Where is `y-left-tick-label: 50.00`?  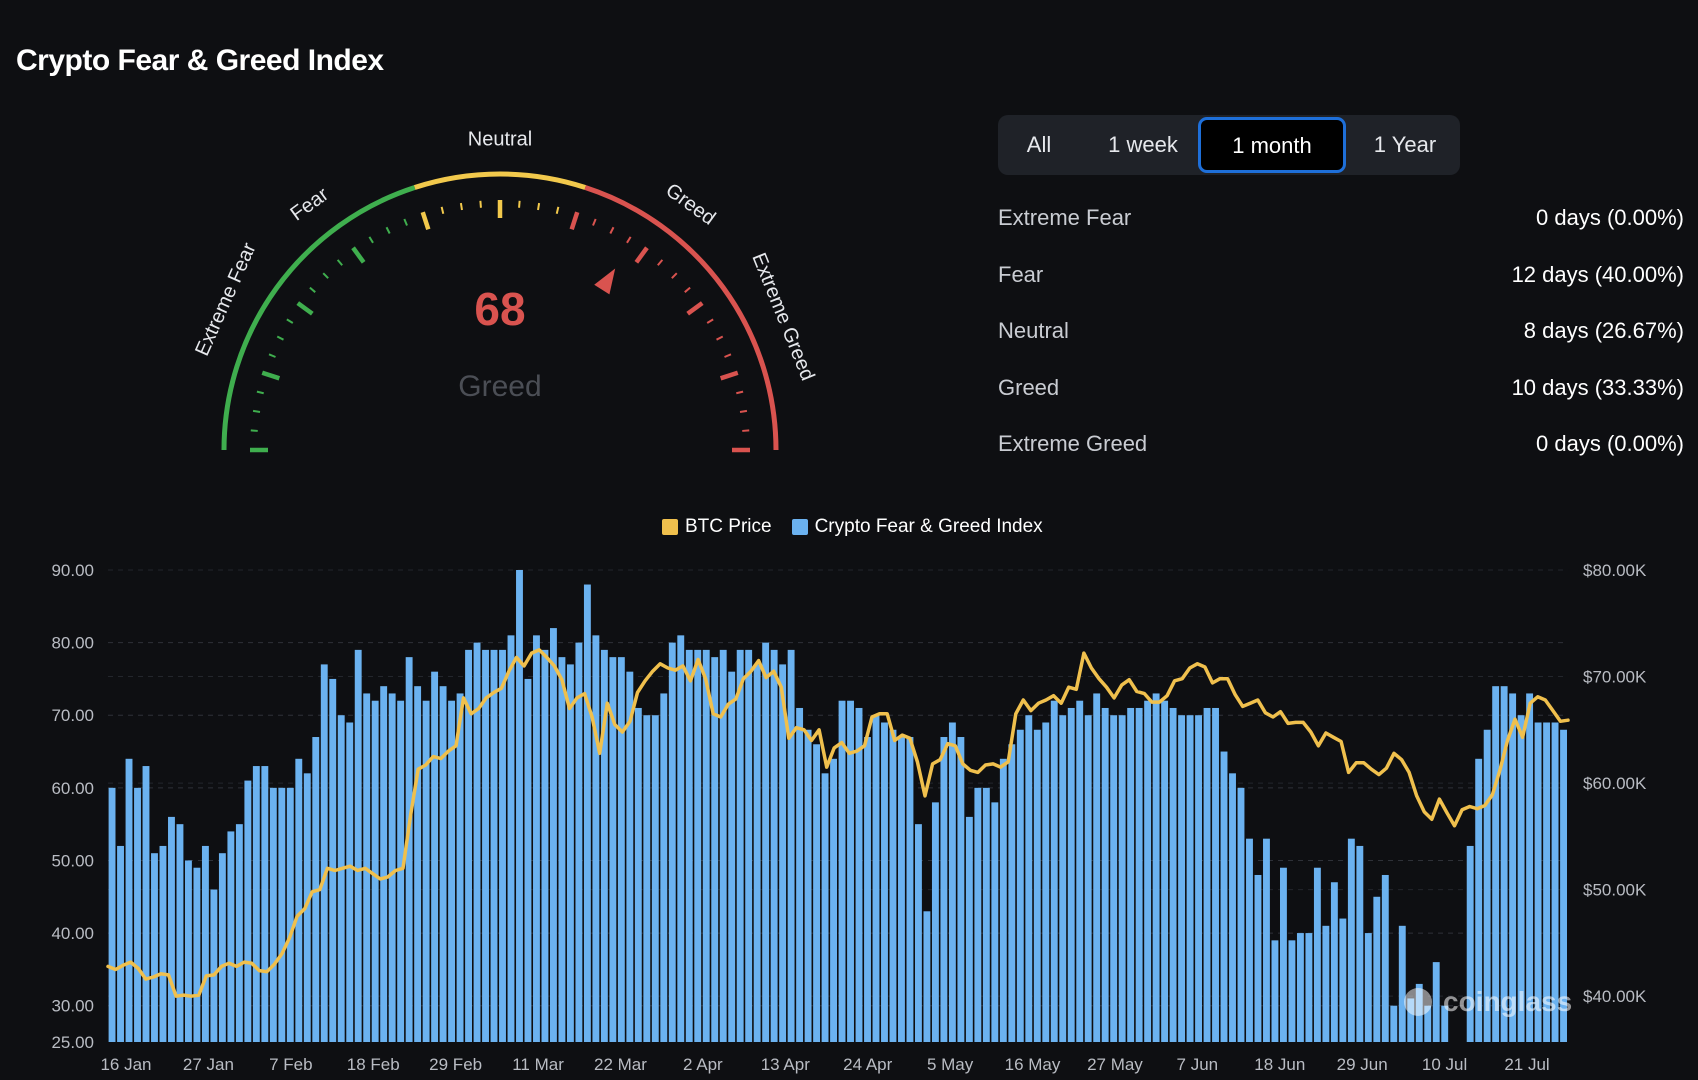
y-left-tick-label: 50.00 is located at coordinates (72, 860).